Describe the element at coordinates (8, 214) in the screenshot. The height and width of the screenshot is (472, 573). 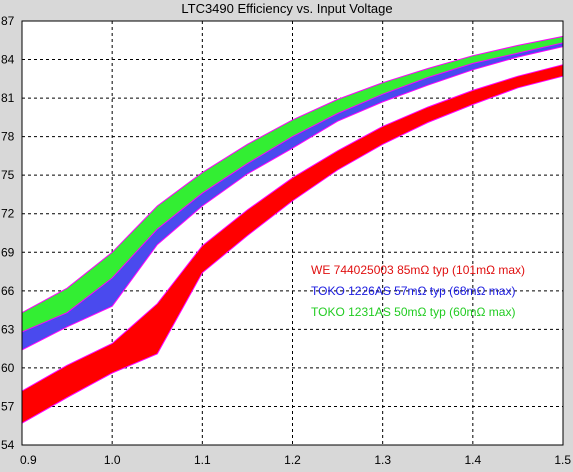
I see `y-tick-label: 72` at that location.